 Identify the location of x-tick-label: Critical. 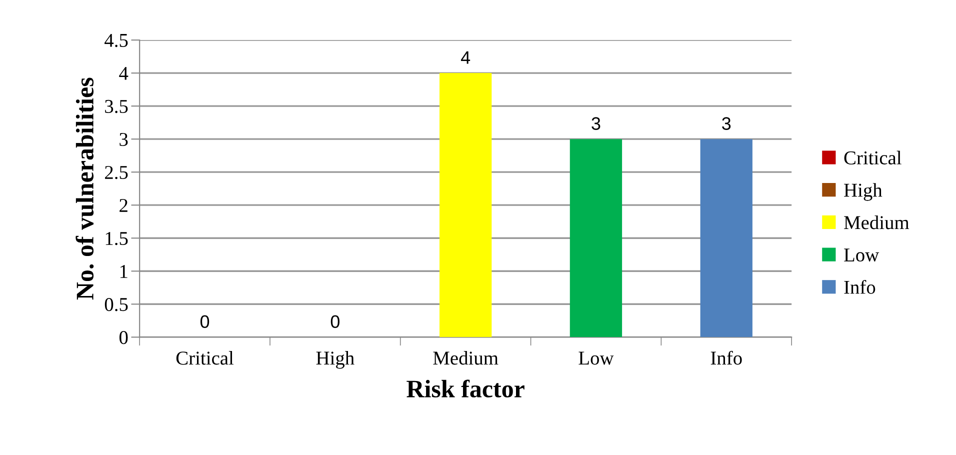
(205, 358).